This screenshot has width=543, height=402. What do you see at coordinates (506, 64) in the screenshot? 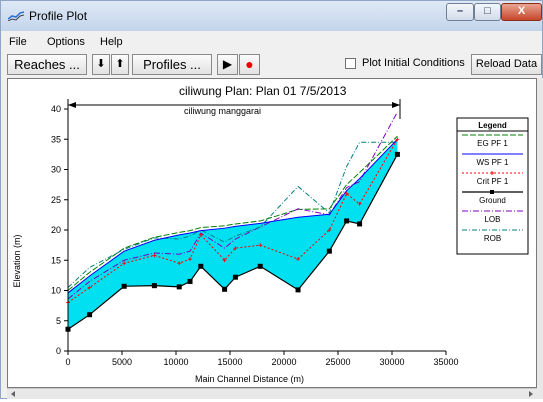
I see `reload-data-button: Reload Data` at bounding box center [506, 64].